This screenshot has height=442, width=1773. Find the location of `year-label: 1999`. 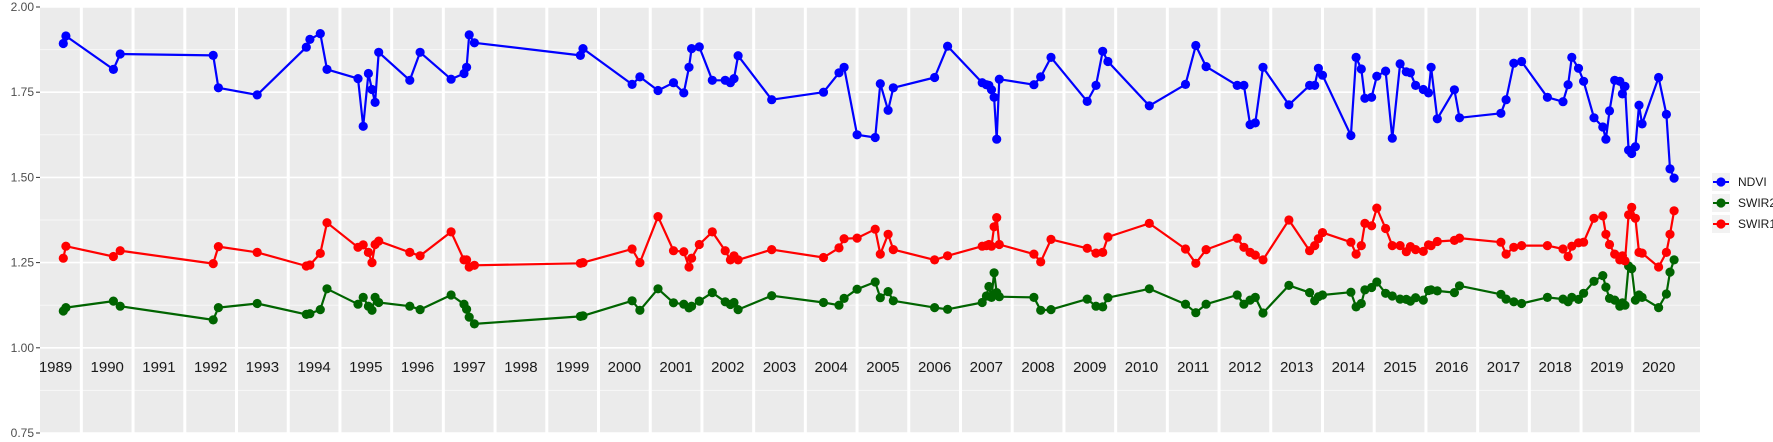

year-label: 1999 is located at coordinates (572, 367).